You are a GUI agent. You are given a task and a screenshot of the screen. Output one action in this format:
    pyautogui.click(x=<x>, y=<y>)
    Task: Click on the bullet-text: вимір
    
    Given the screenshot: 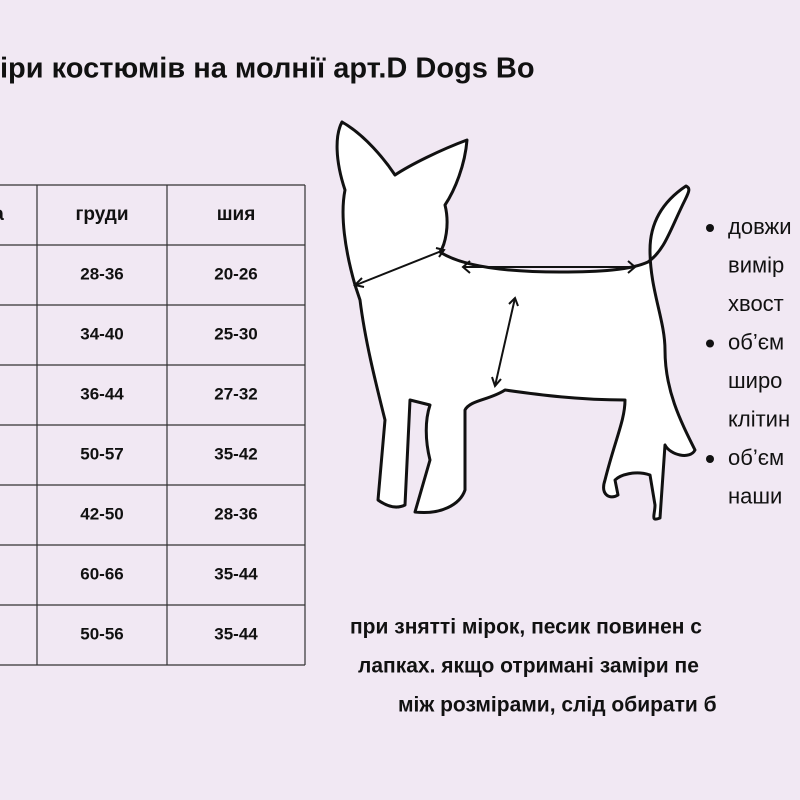 What is the action you would take?
    pyautogui.click(x=756, y=264)
    